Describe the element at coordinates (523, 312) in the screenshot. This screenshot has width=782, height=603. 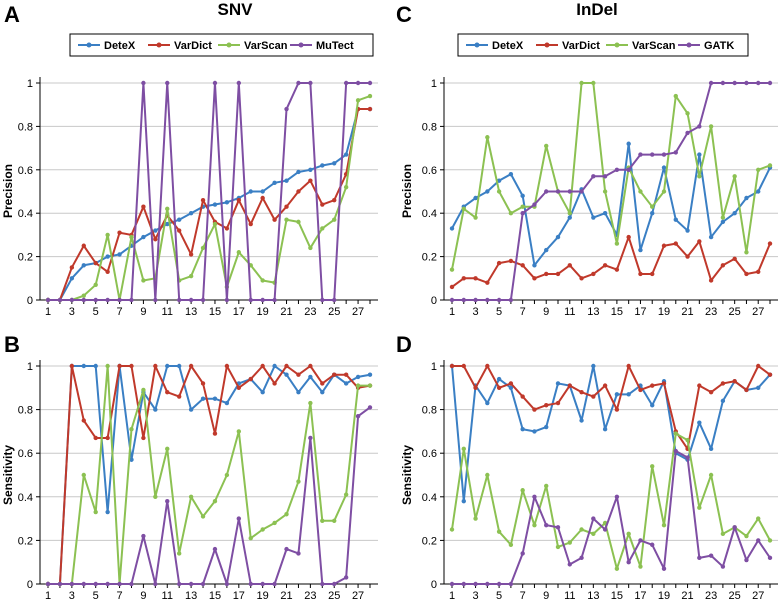
I see `x-tick-label: 7` at that location.